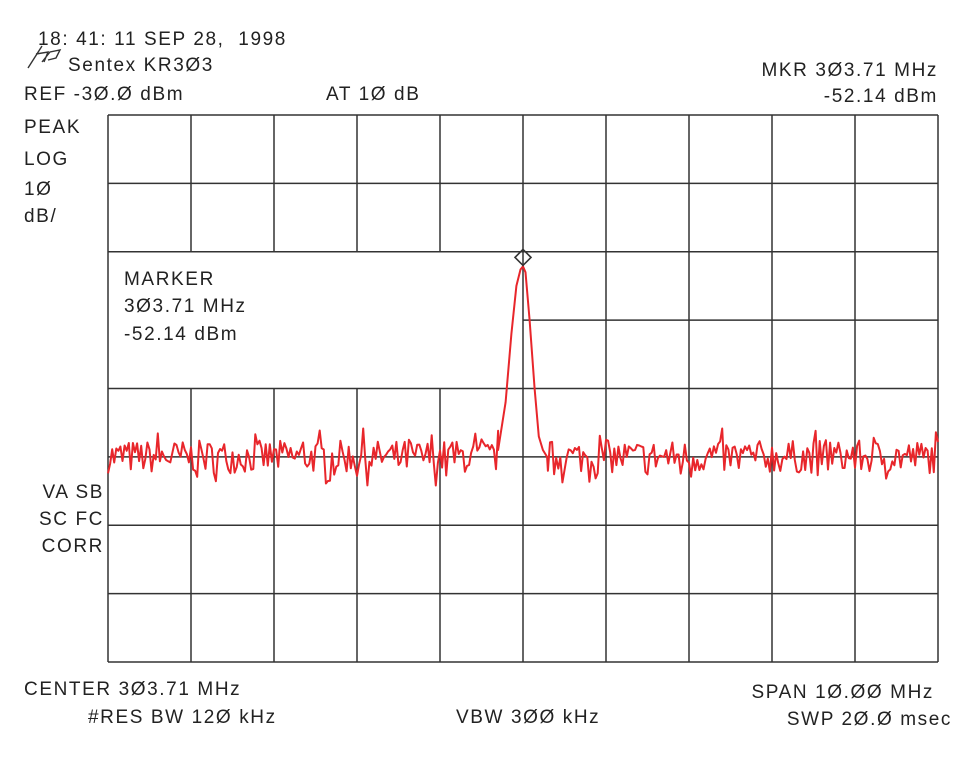 The image size is (960, 770). What do you see at coordinates (849, 70) in the screenshot?
I see `marker-frequency-readout: MKR 3Ø3.71 MHz` at bounding box center [849, 70].